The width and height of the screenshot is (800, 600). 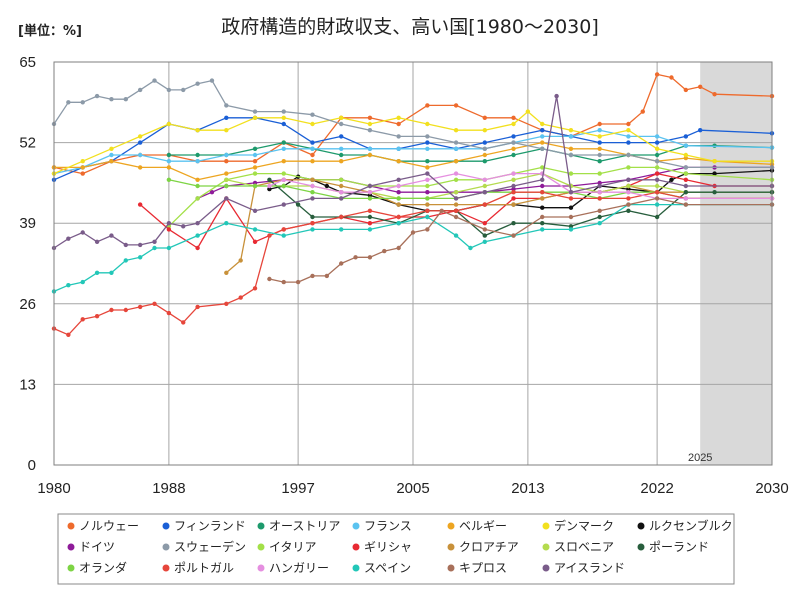 What do you see at coordinates (388, 547) in the screenshot?
I see `legend-label: ギリシャ` at bounding box center [388, 547].